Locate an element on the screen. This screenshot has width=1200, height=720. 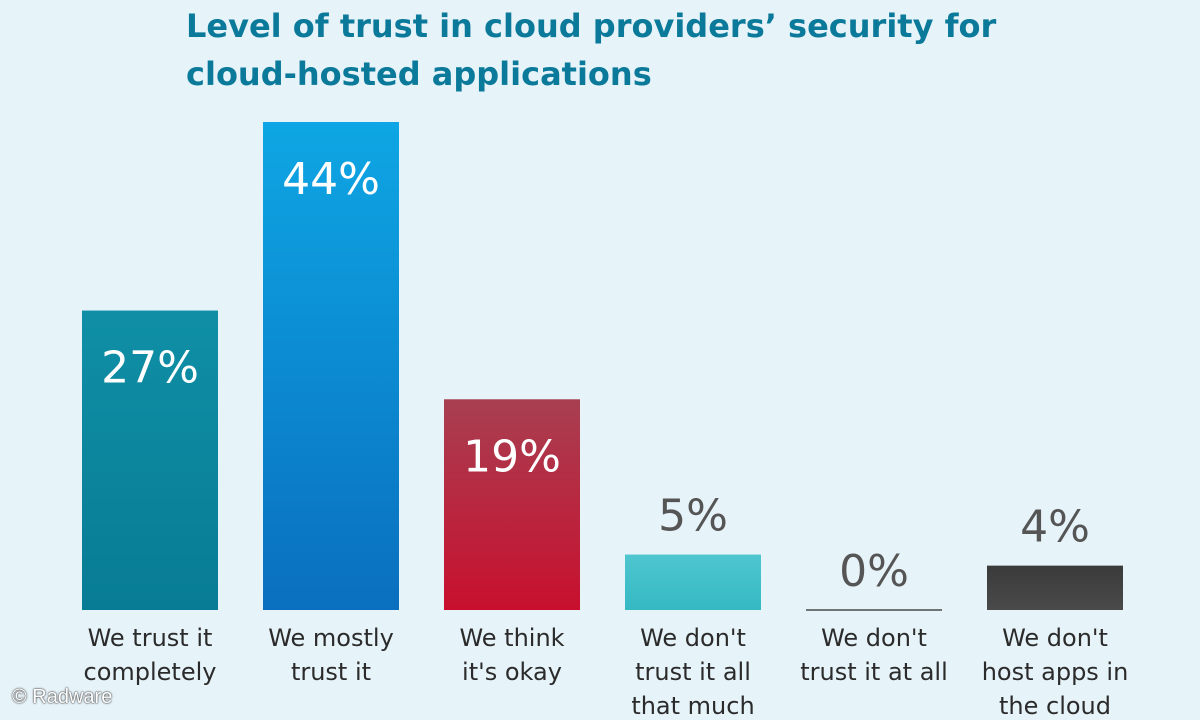
value-label-2: 44% is located at coordinates (331, 179).